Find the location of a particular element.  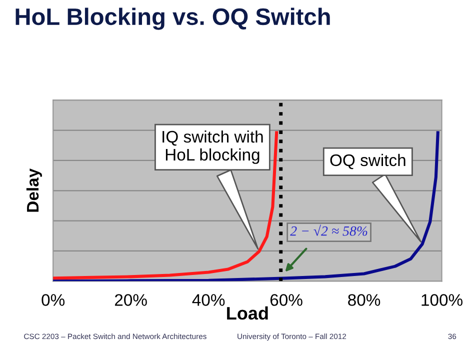

x-tick-label: 80% is located at coordinates (364, 300).